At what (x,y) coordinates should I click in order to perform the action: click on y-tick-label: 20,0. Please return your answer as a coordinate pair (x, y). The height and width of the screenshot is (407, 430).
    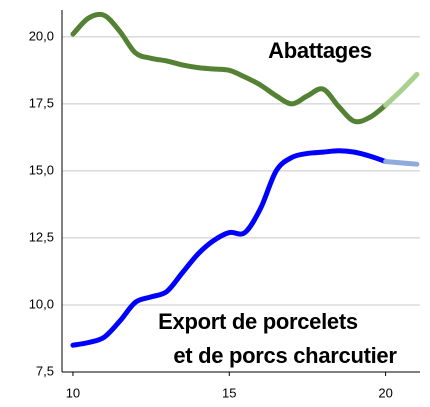
    Looking at the image, I should click on (41, 35).